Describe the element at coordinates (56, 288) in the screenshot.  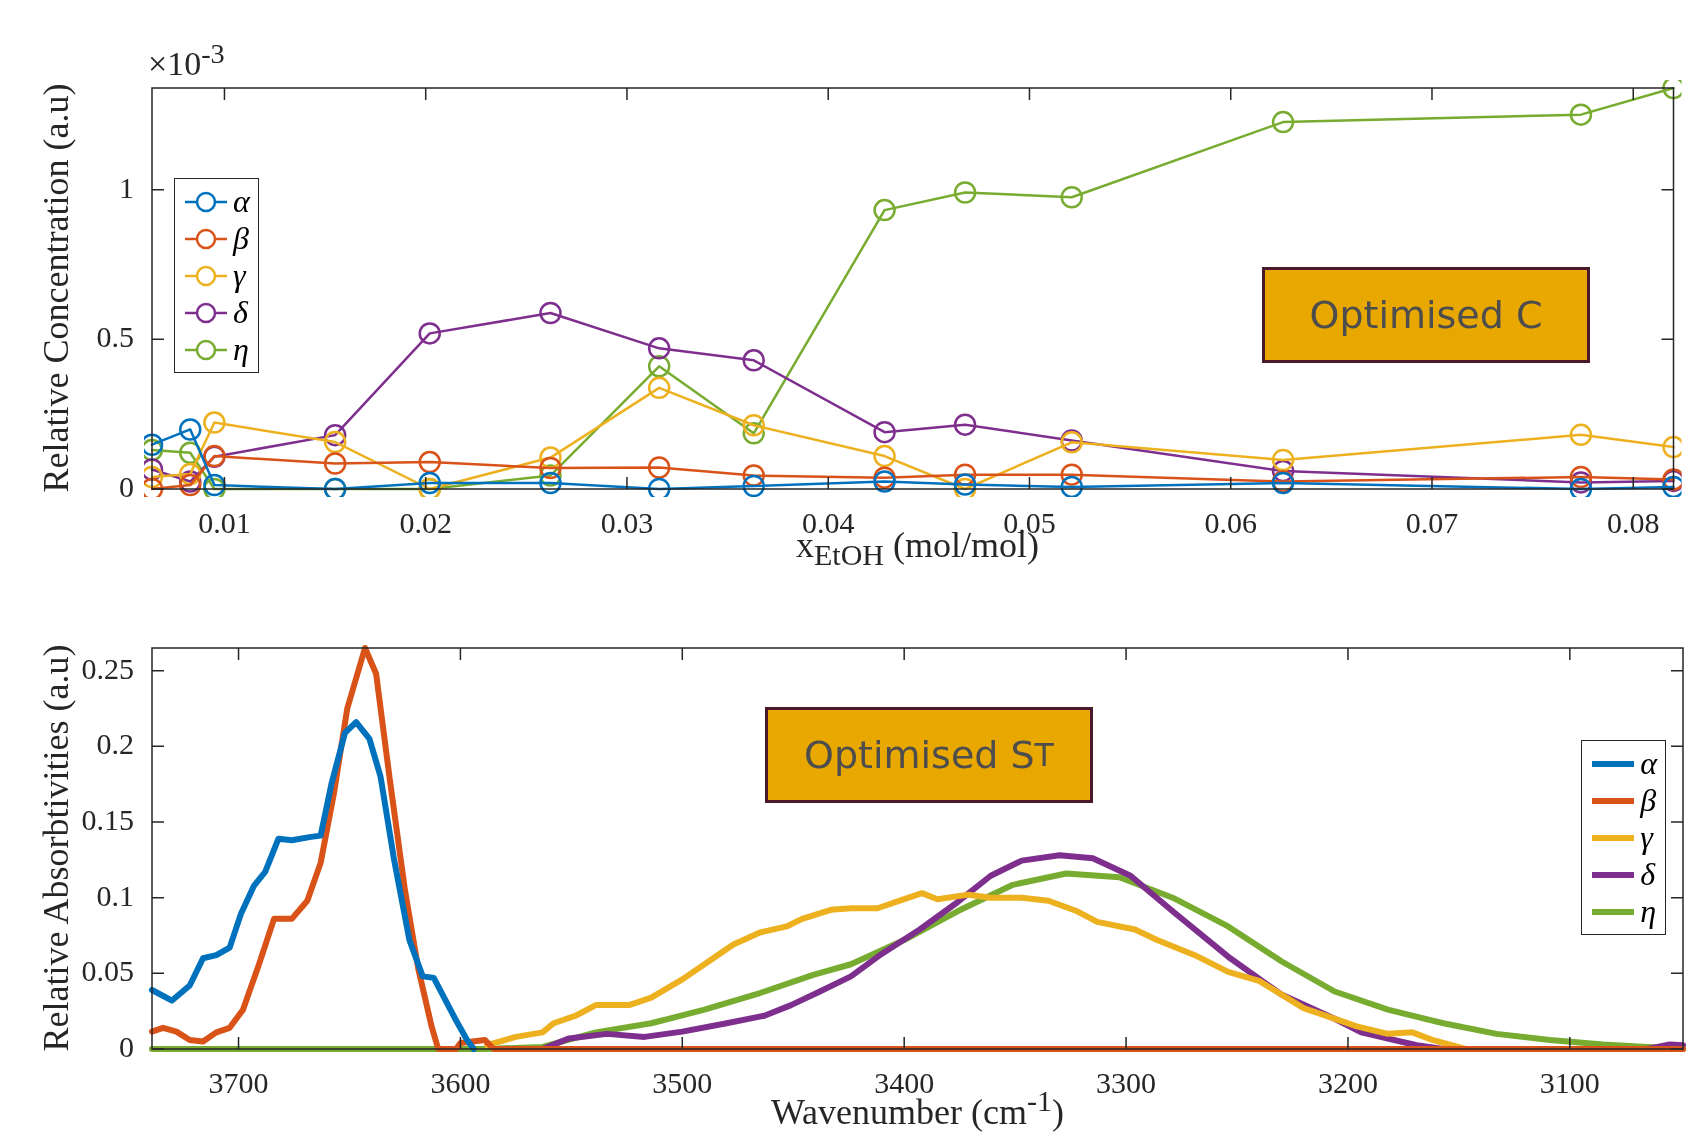
I see `y-axis-title: Relative Concentration (a.u)` at that location.